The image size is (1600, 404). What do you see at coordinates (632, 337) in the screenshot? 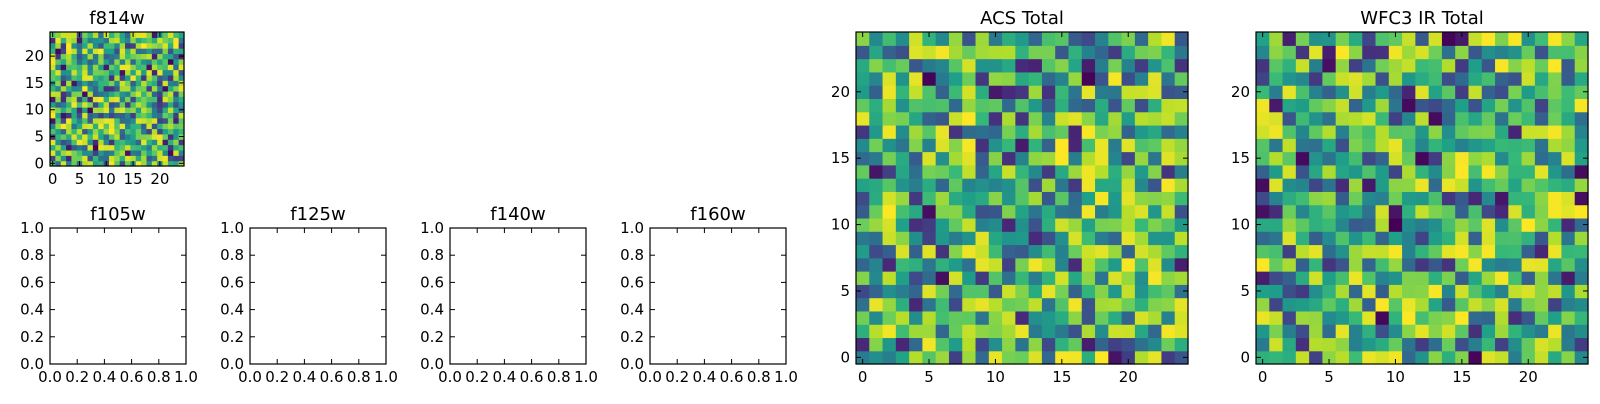
I see `y-tick-label: 0.2` at bounding box center [632, 337].